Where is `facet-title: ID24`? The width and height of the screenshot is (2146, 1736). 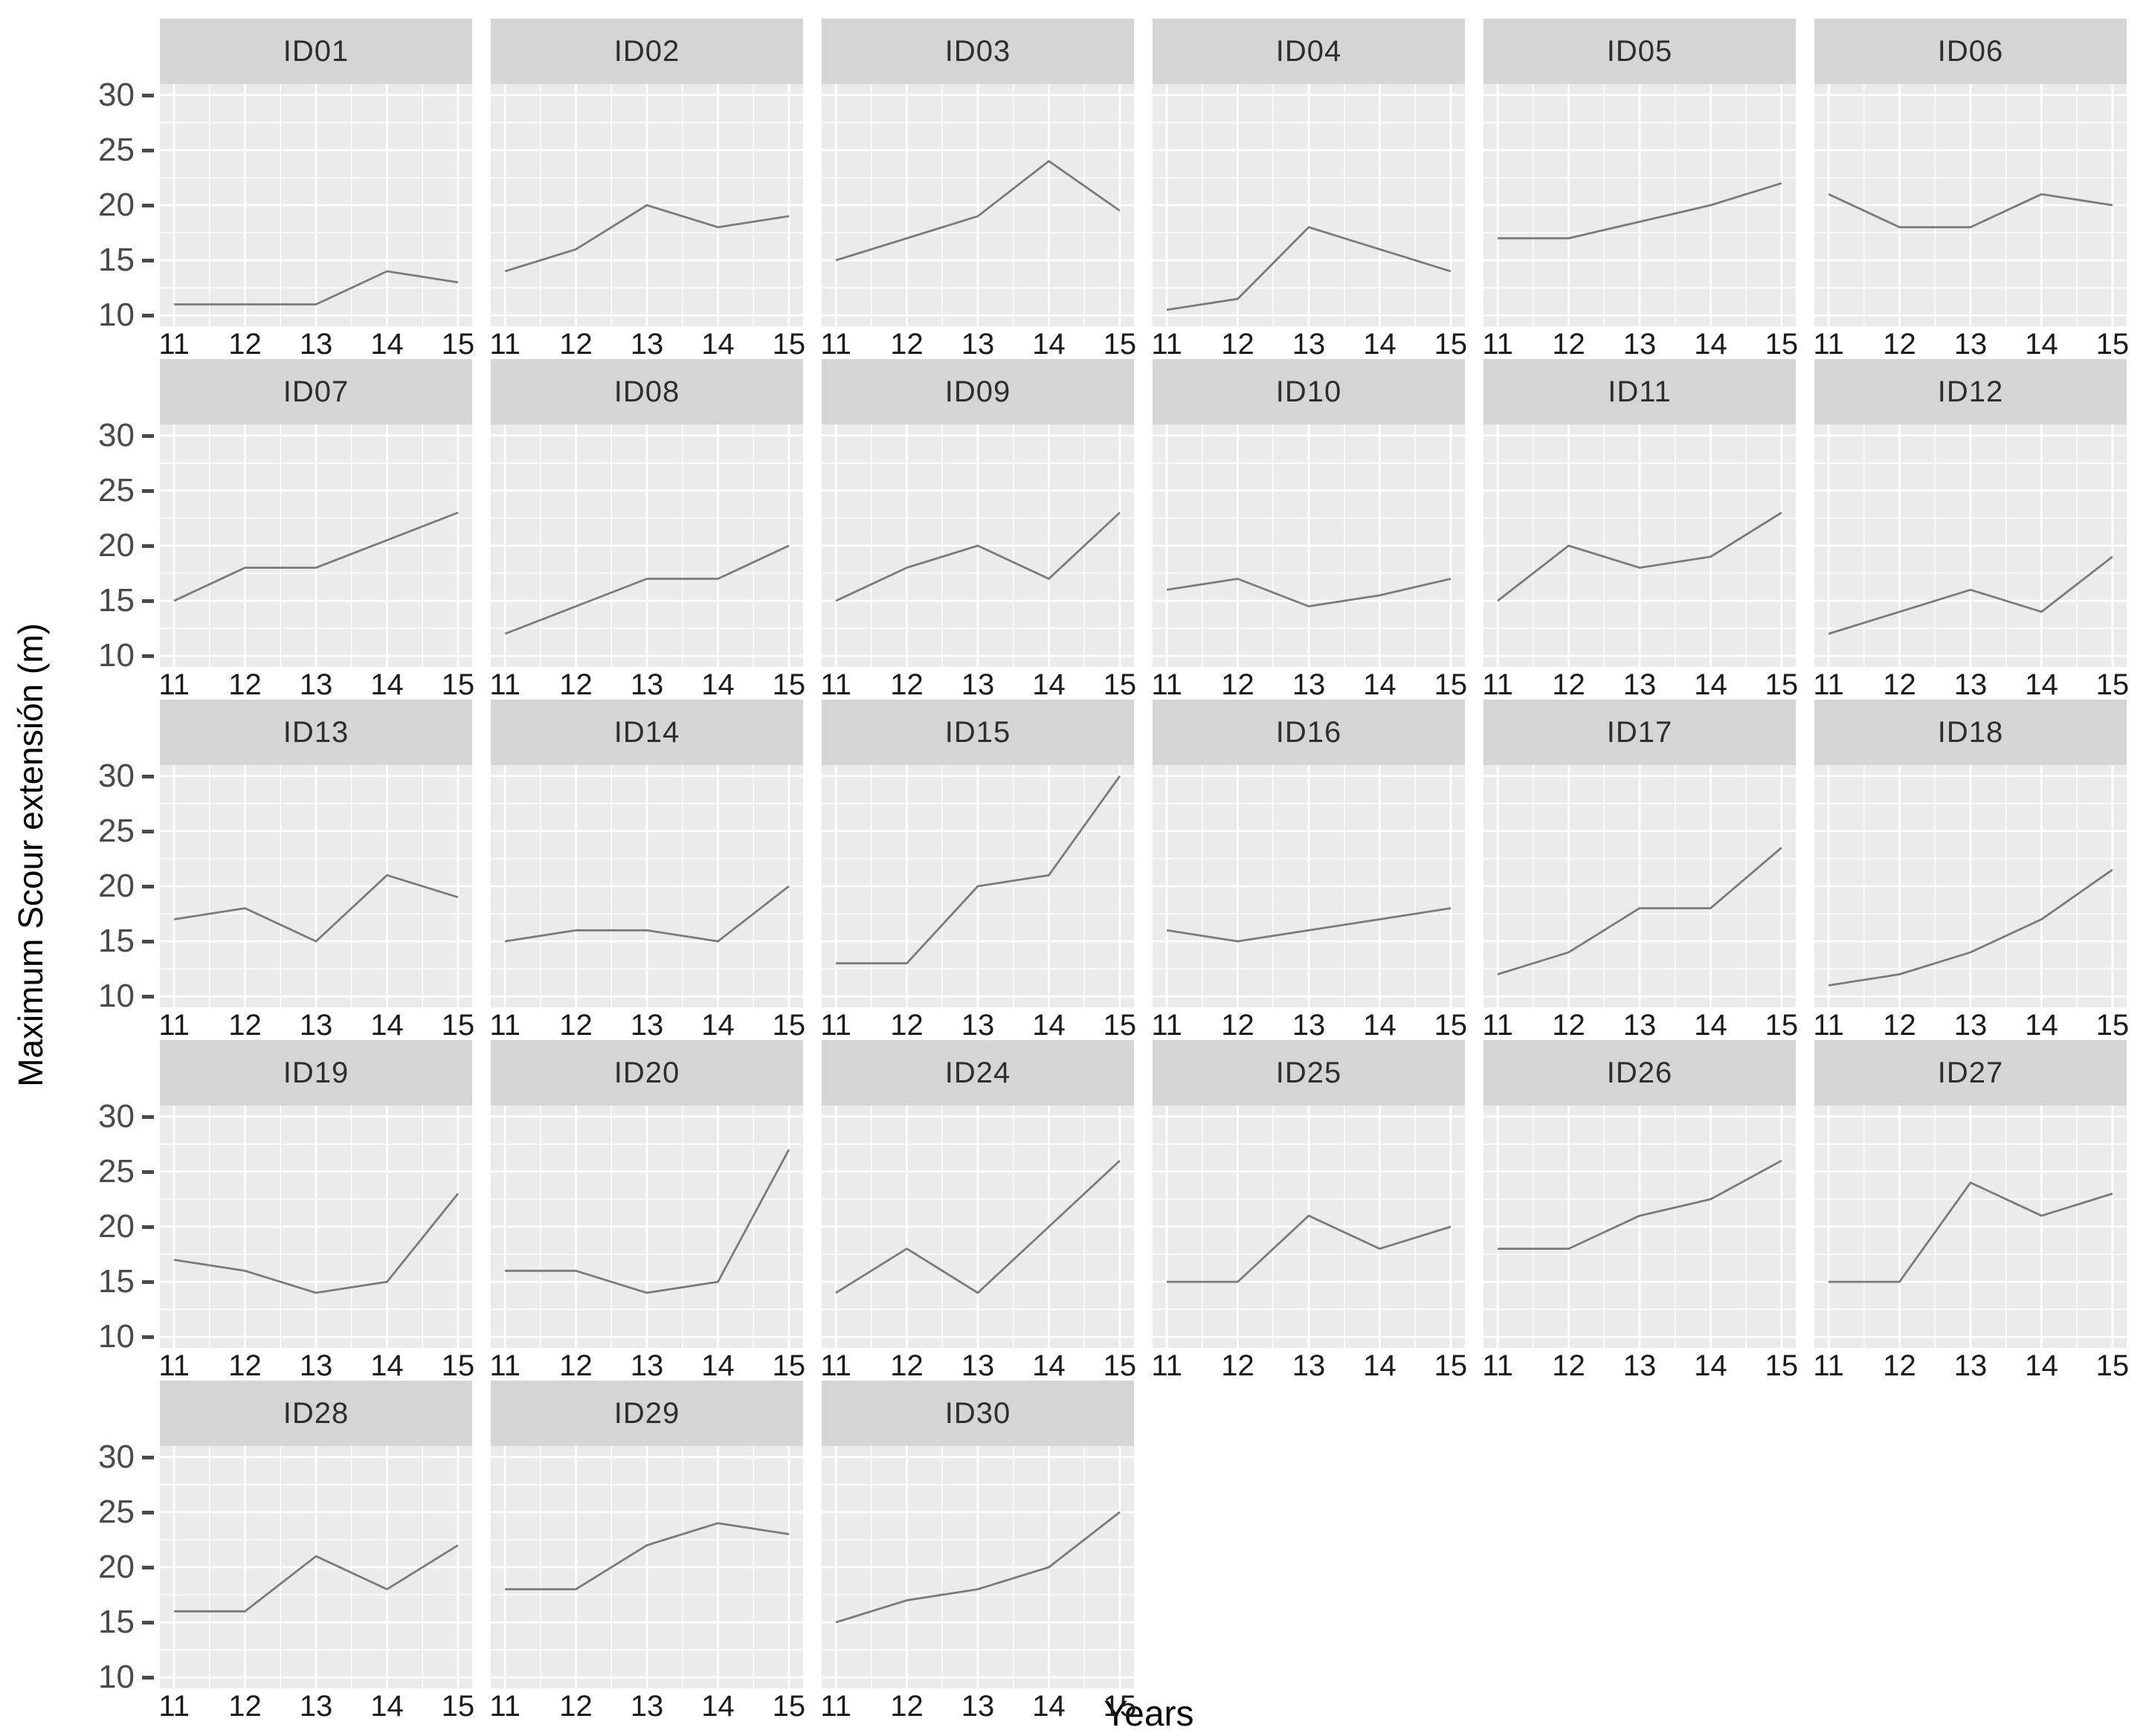 facet-title: ID24 is located at coordinates (977, 1072).